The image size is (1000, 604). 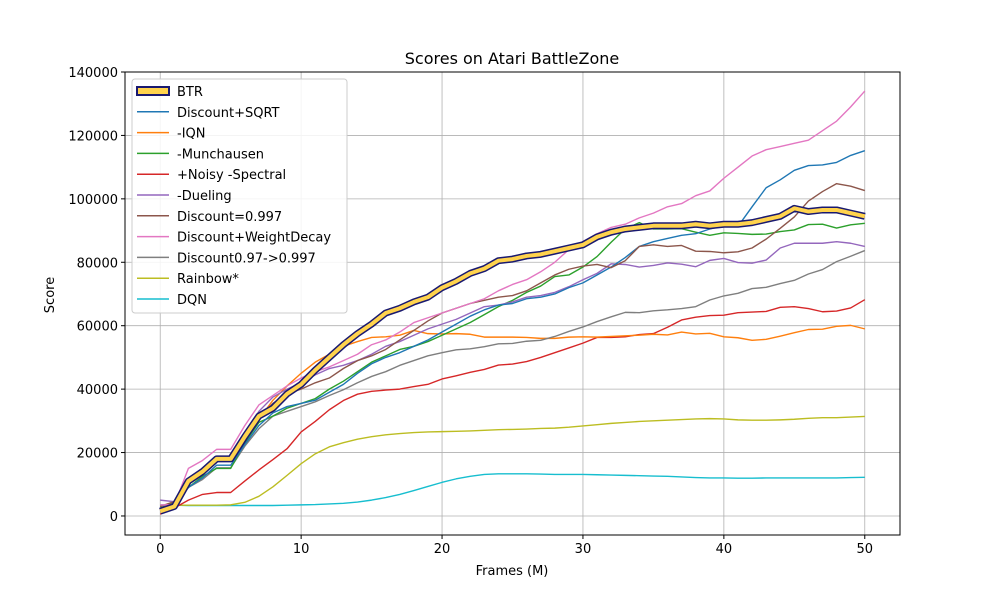 What do you see at coordinates (512, 460) in the screenshot?
I see `series-line-rainbow` at bounding box center [512, 460].